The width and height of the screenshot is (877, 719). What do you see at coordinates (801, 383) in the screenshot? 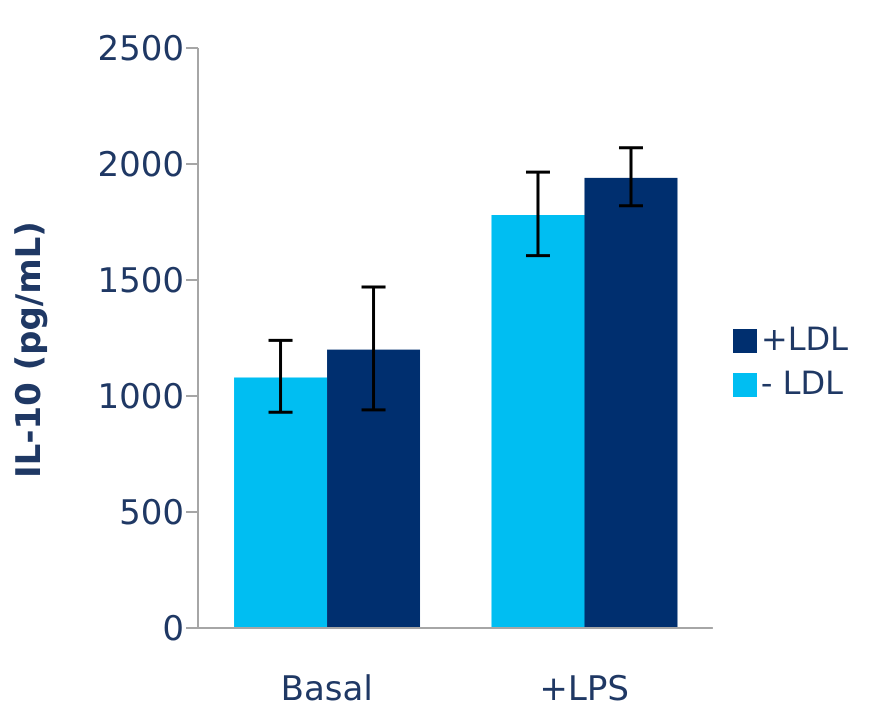
I see `legend-label: - LDL` at bounding box center [801, 383].